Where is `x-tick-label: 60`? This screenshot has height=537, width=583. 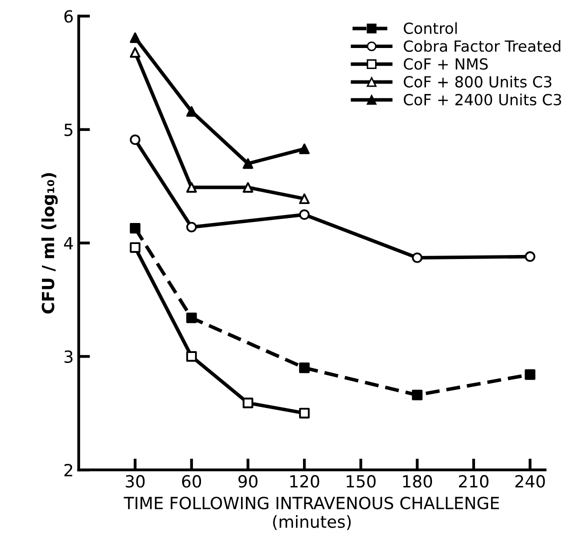 x-tick-label: 60 is located at coordinates (192, 481).